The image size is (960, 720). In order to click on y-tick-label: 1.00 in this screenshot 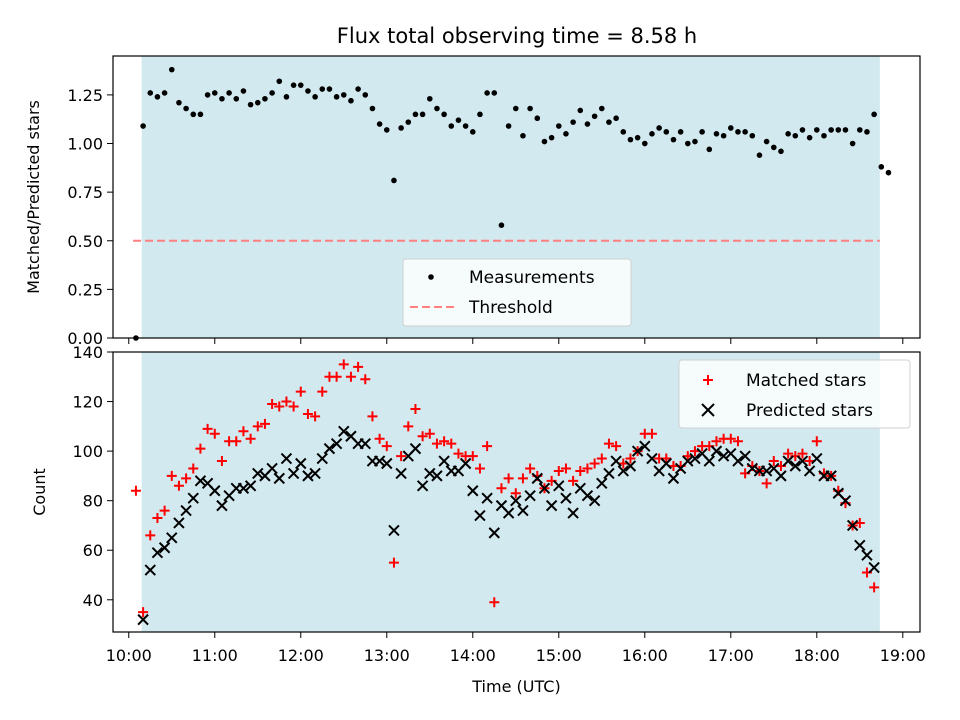, I will do `click(85, 144)`.